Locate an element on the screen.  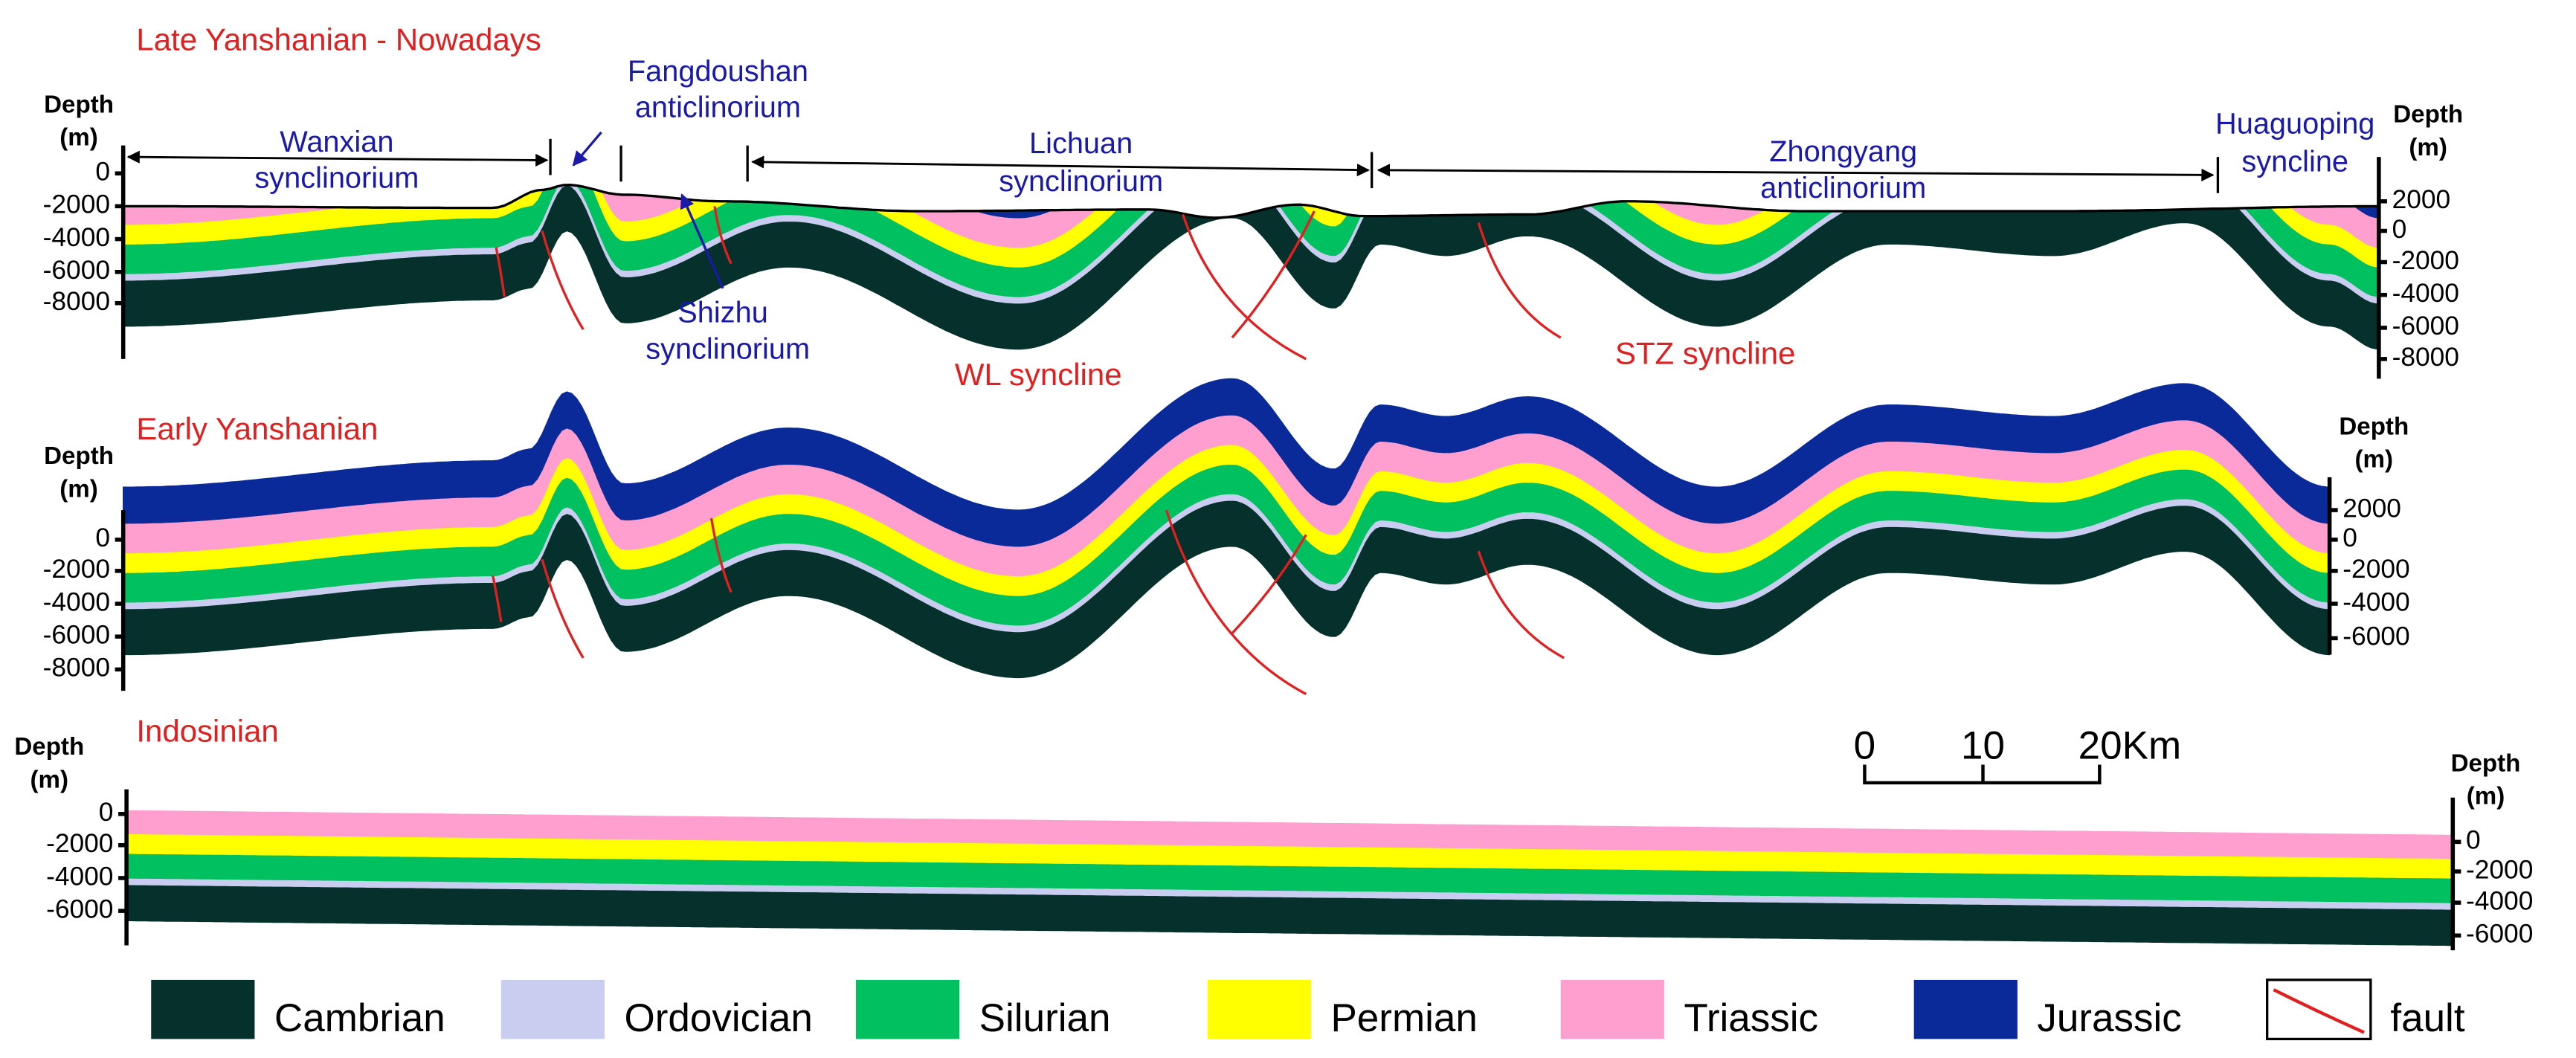
scale-label: 20Km is located at coordinates (2130, 745).